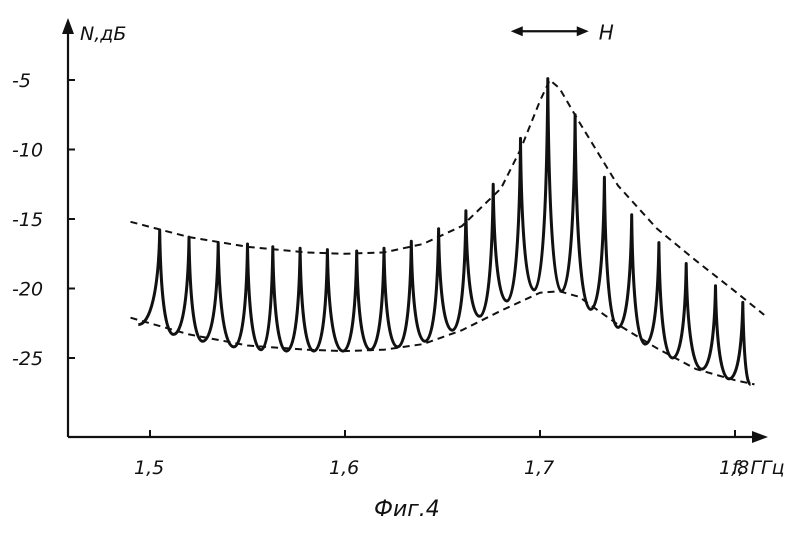 This screenshot has height=533, width=800. Describe the element at coordinates (583, 31) in the screenshot. I see `annotation-arrowhead-right` at that location.